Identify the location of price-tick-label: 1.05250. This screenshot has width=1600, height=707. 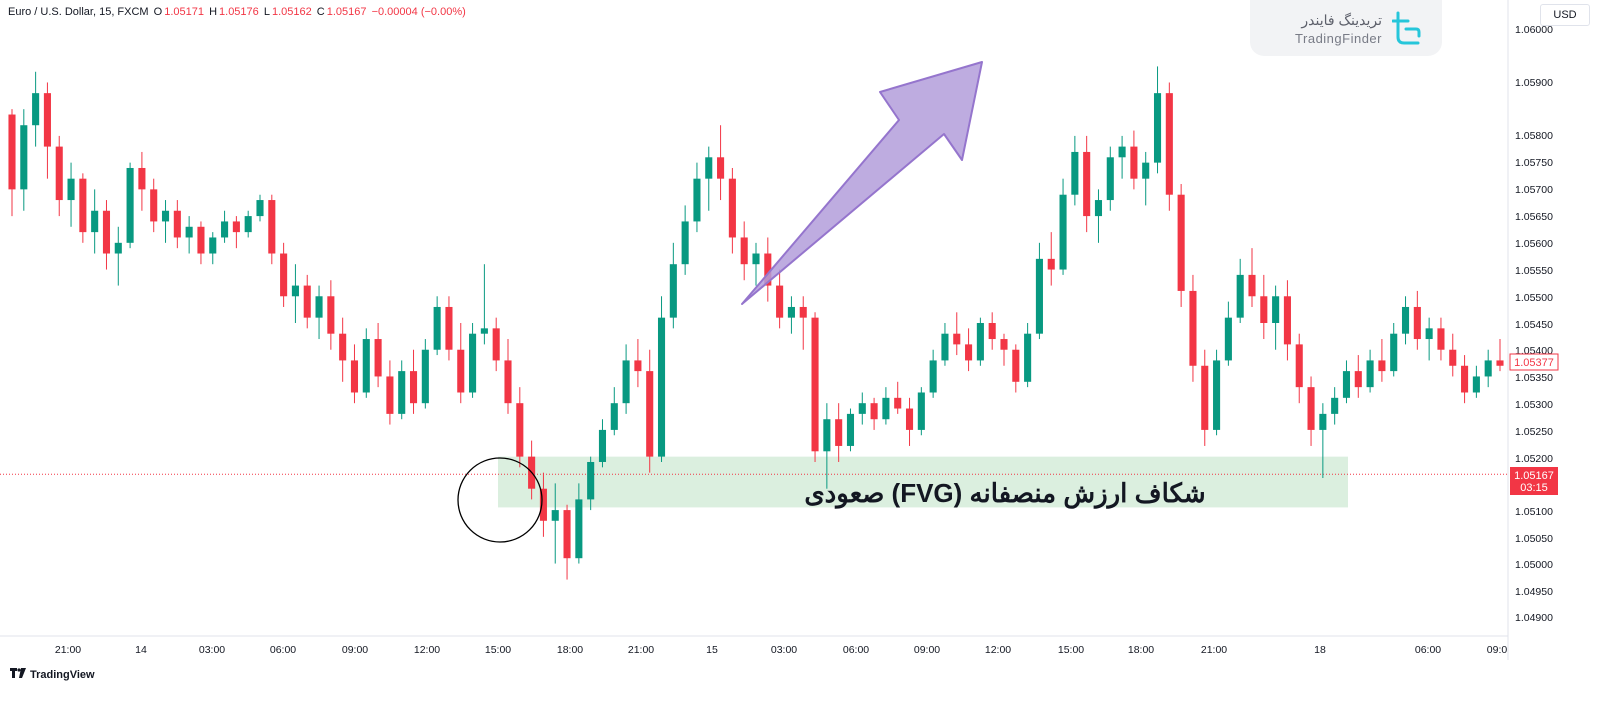
(1534, 432).